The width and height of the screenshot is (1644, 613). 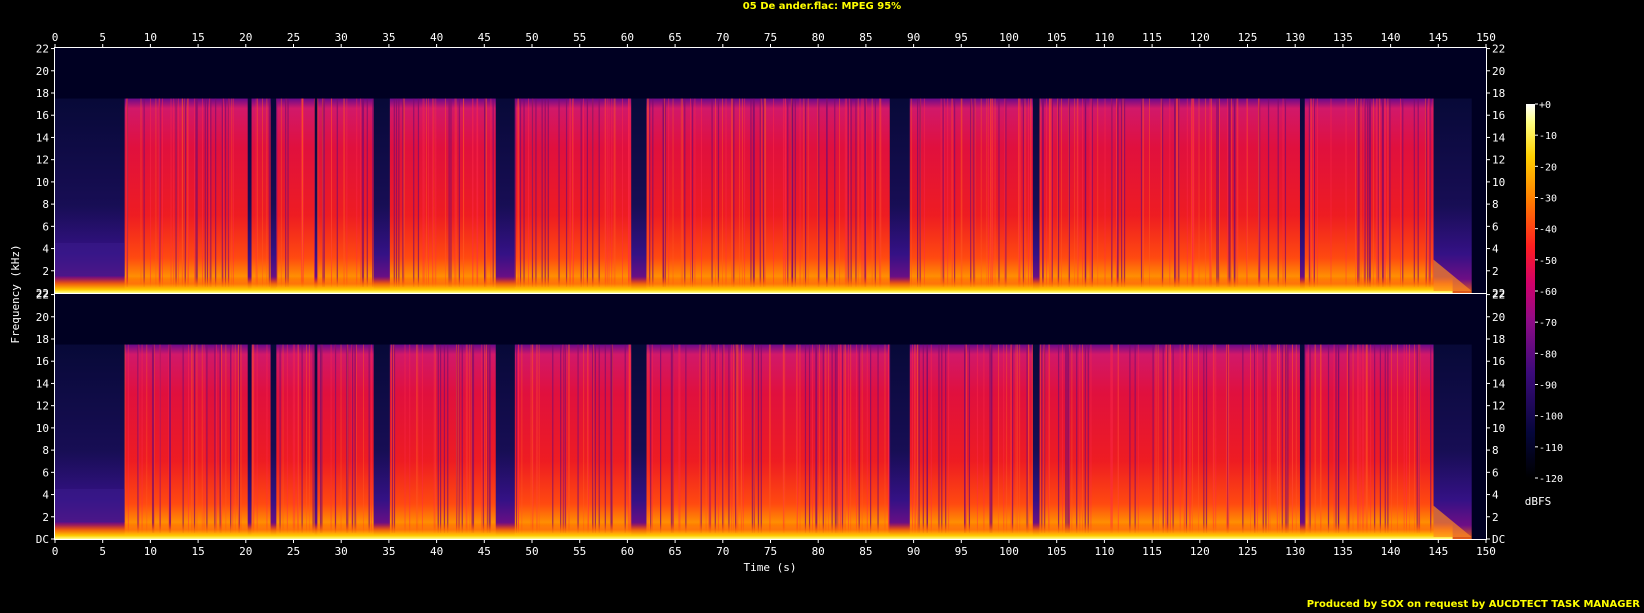 I want to click on colorbar-tick-label: -60, so click(x=1548, y=292).